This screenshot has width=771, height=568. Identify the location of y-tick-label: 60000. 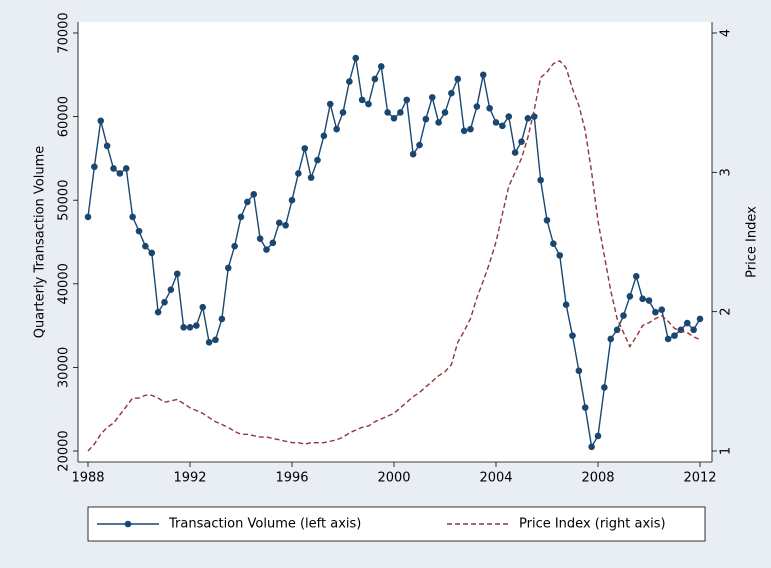
(64, 116).